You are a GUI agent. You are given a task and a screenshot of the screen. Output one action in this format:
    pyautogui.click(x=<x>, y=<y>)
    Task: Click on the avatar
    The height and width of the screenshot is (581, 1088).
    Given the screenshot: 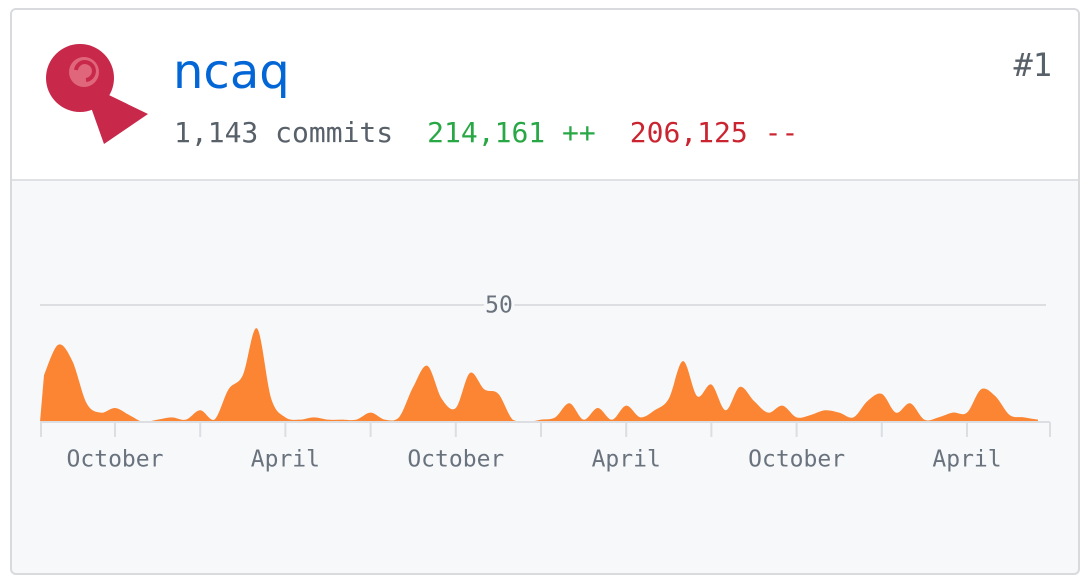 What is the action you would take?
    pyautogui.click(x=95, y=95)
    